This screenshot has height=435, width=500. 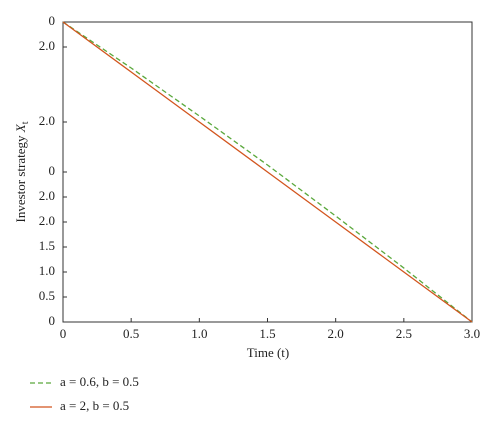 What do you see at coordinates (99, 381) in the screenshot?
I see `legend-label: a = 0.6, b = 0.5` at bounding box center [99, 381].